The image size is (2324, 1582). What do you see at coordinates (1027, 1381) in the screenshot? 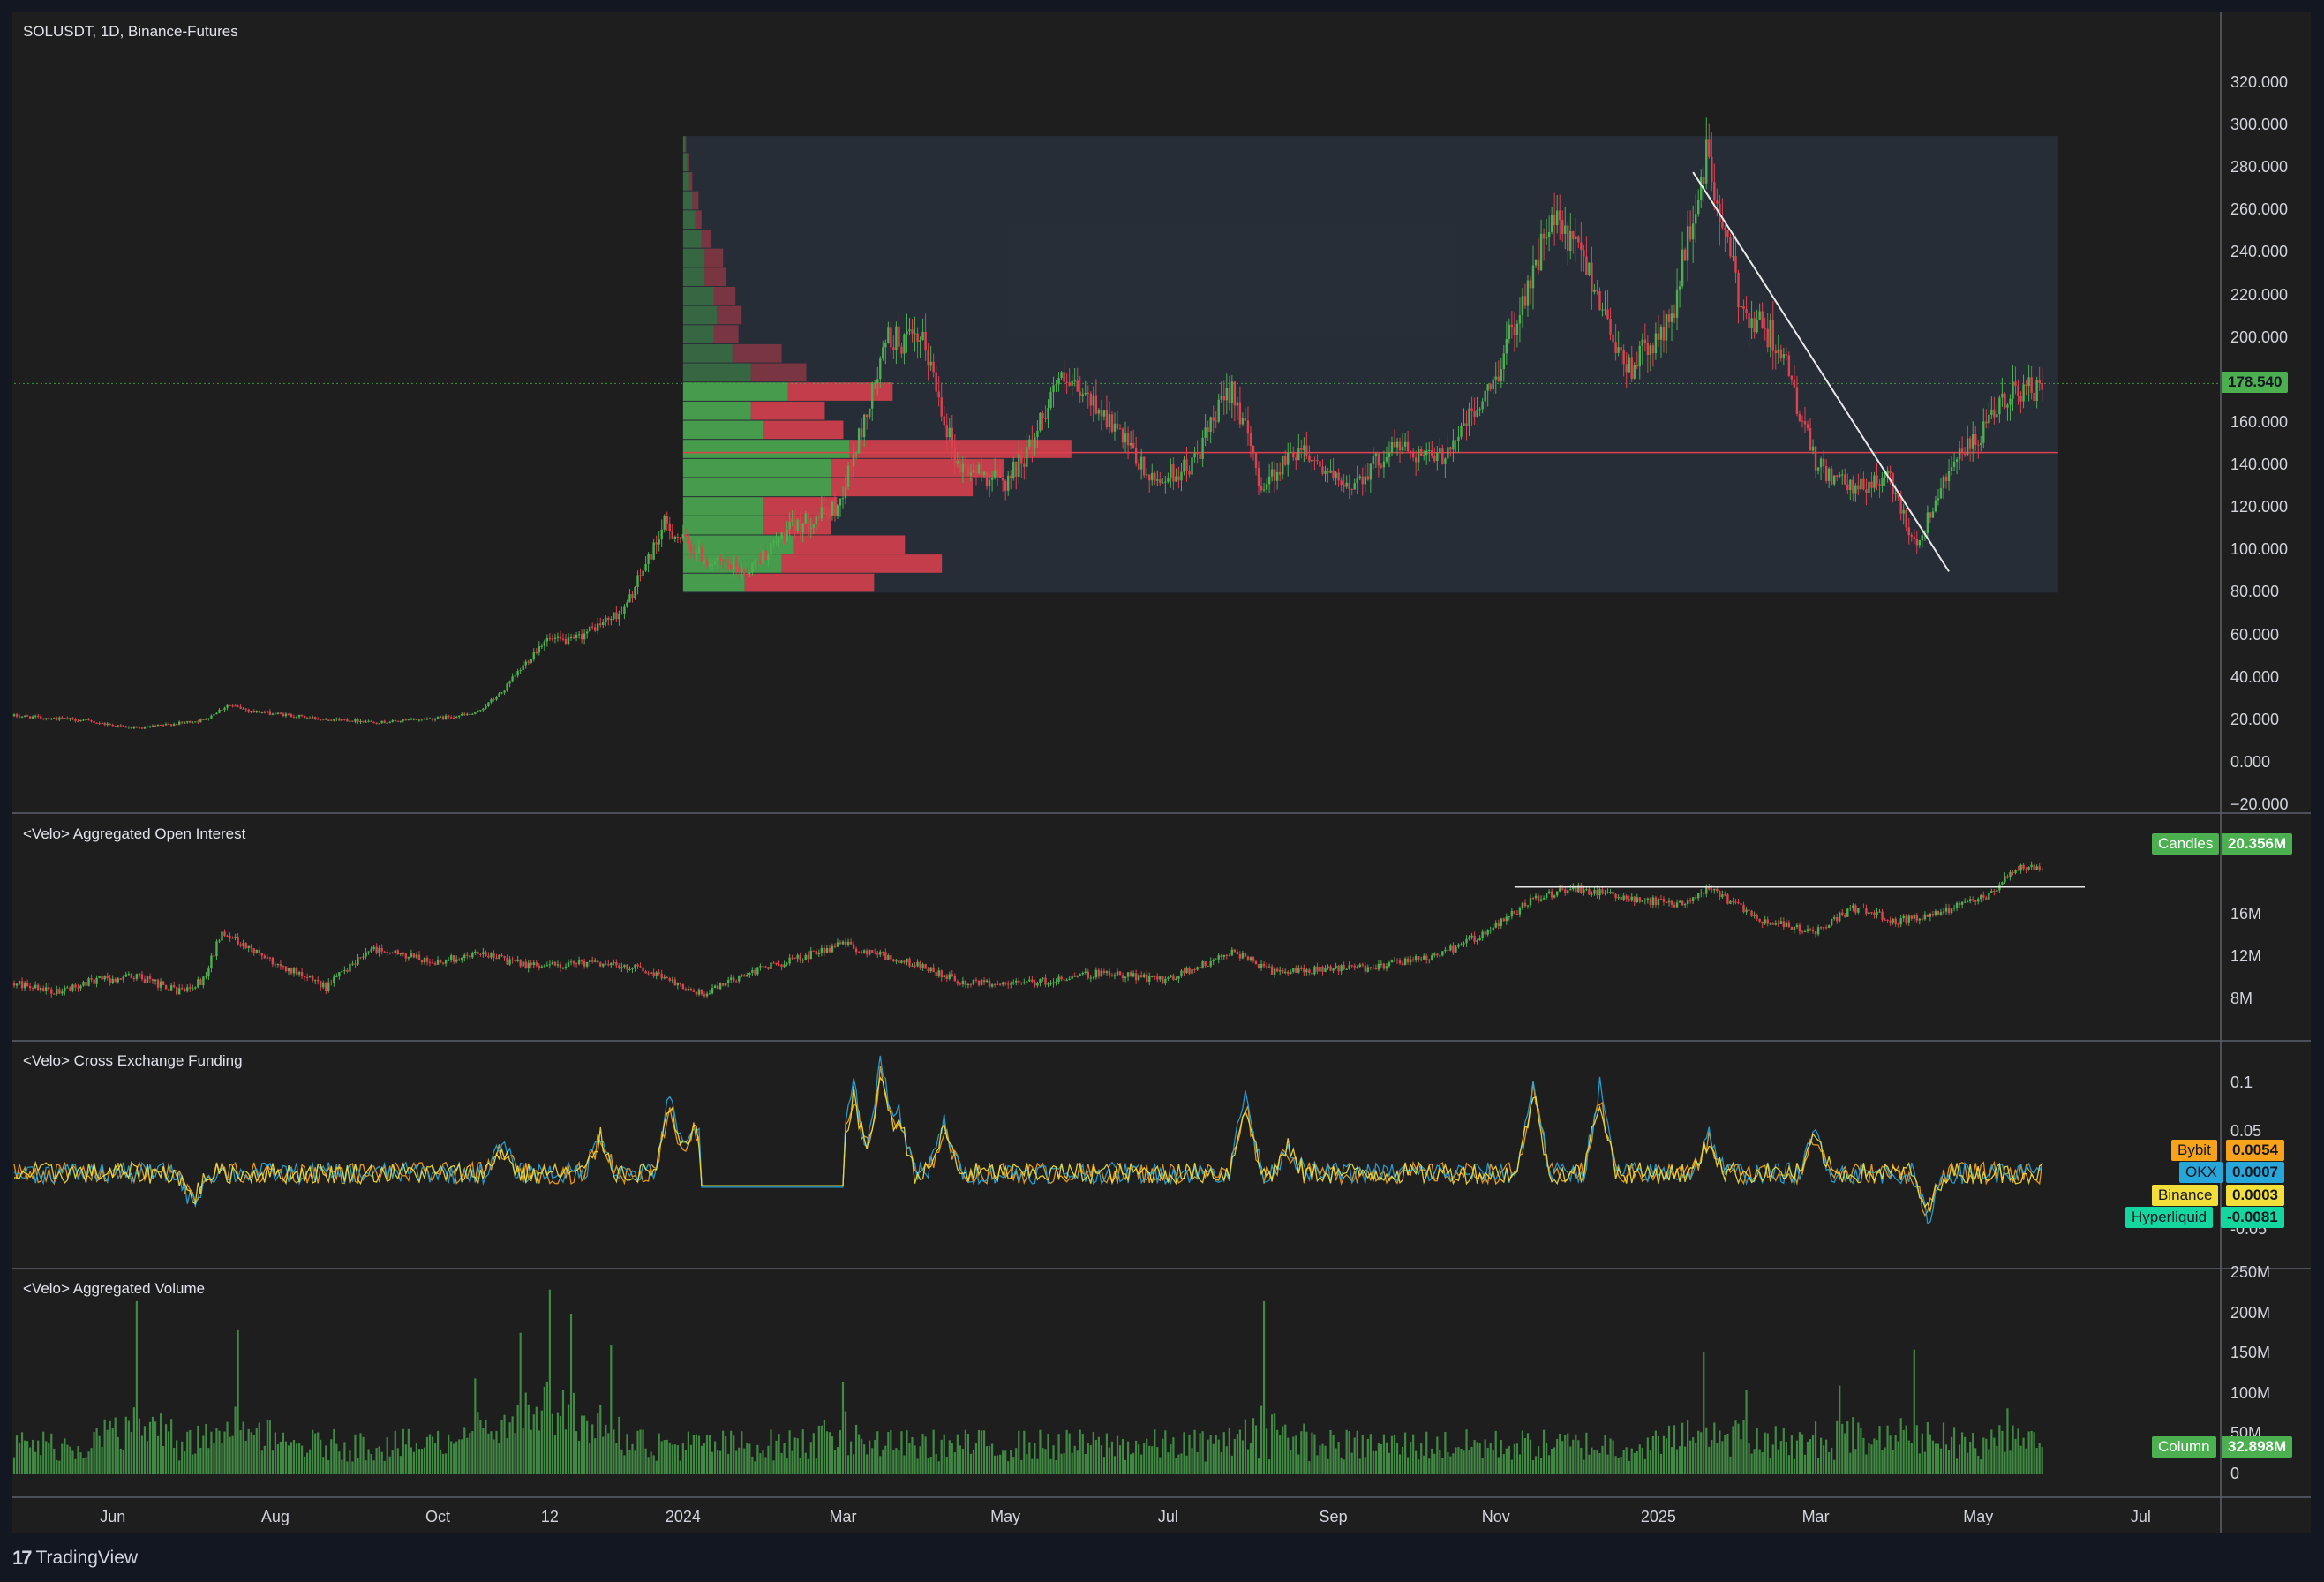
I see `volume-columns` at bounding box center [1027, 1381].